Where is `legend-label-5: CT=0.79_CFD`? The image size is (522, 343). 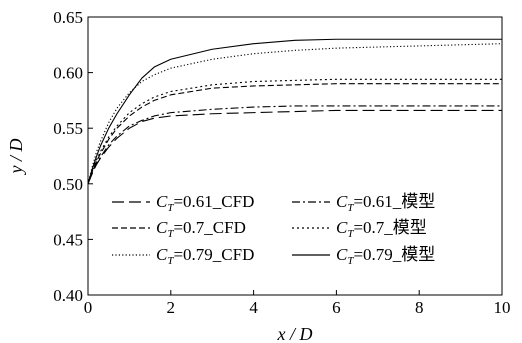 legend-label-5: CT=0.79_CFD is located at coordinates (205, 256).